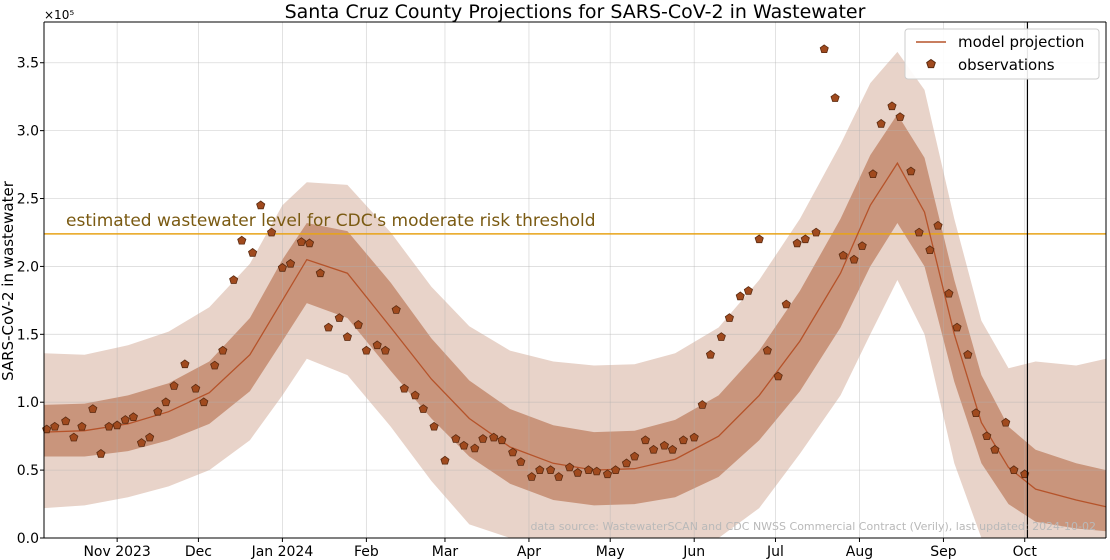 This screenshot has height=560, width=1110. I want to click on x-tick-label: Jun, so click(693, 552).